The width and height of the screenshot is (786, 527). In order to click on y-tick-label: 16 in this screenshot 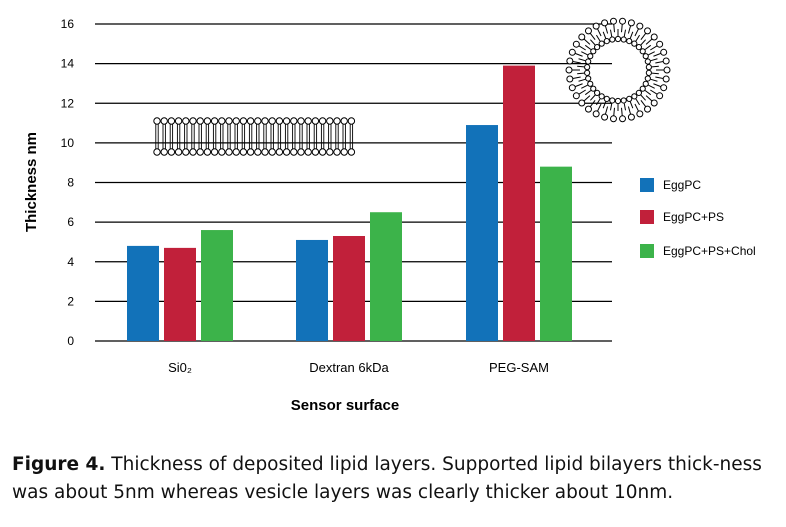, I will do `click(68, 24)`.